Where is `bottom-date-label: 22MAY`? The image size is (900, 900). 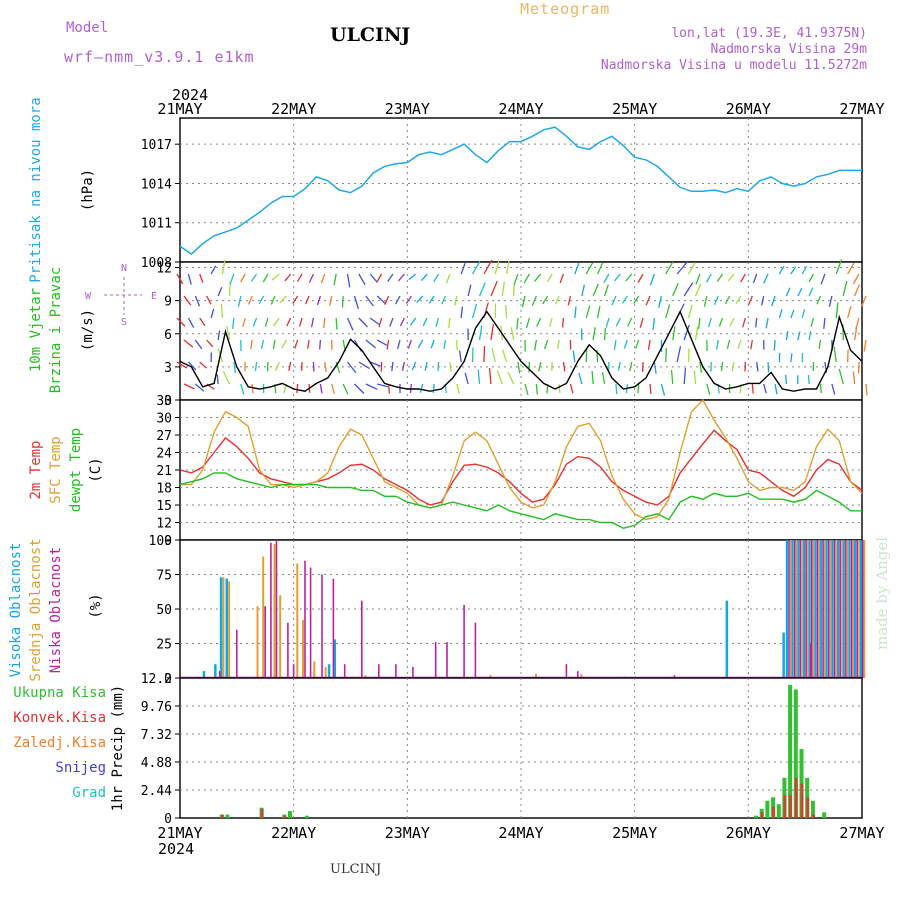
bottom-date-label: 22MAY is located at coordinates (293, 833).